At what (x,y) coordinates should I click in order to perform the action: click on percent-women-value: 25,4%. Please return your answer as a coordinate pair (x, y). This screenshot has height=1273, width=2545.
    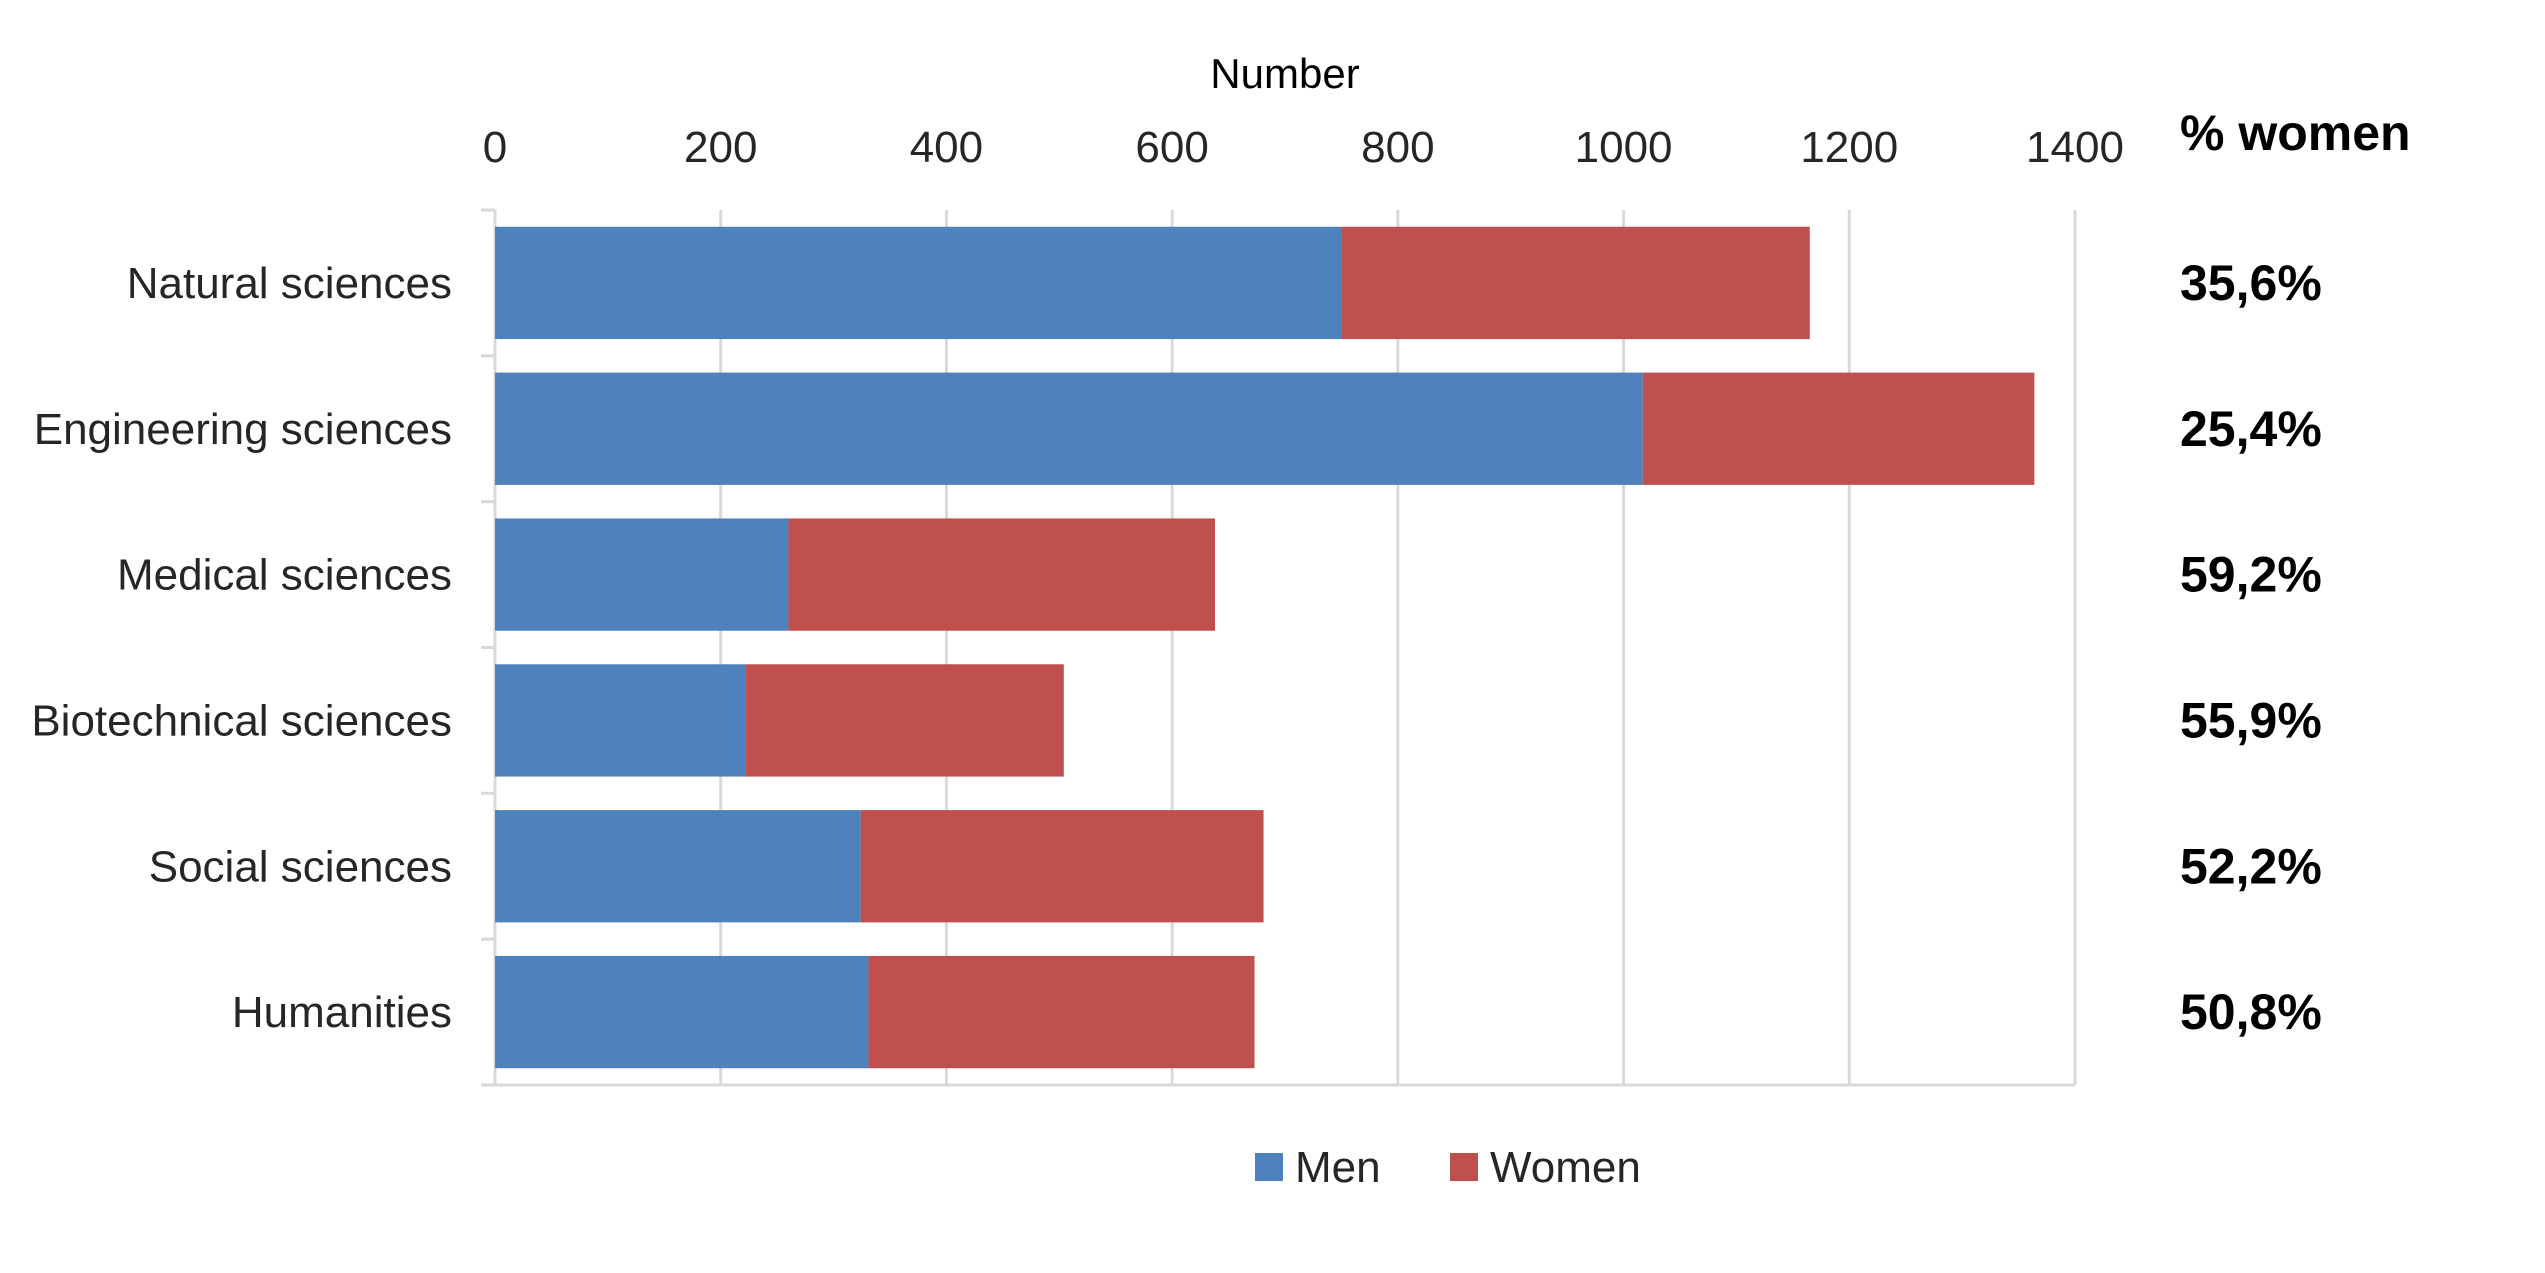
    Looking at the image, I should click on (2251, 429).